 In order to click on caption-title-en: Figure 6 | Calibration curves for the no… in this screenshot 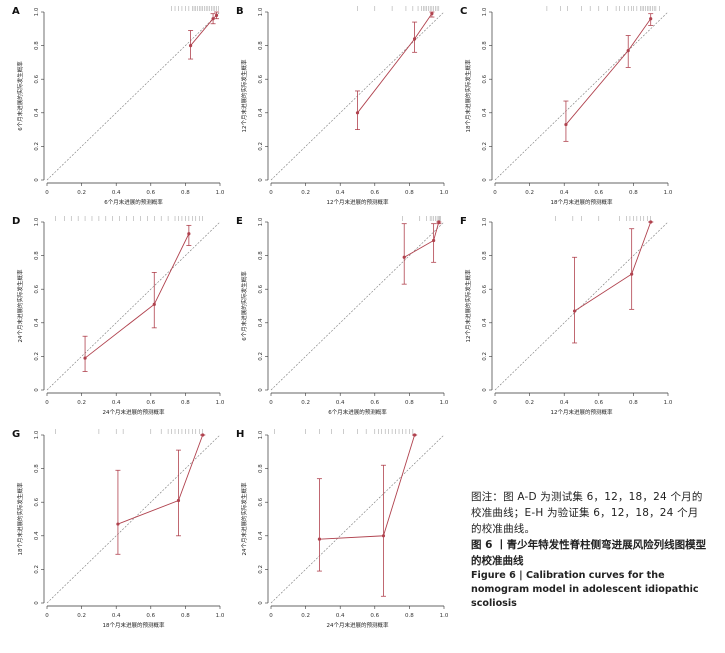, I will do `click(585, 589)`.